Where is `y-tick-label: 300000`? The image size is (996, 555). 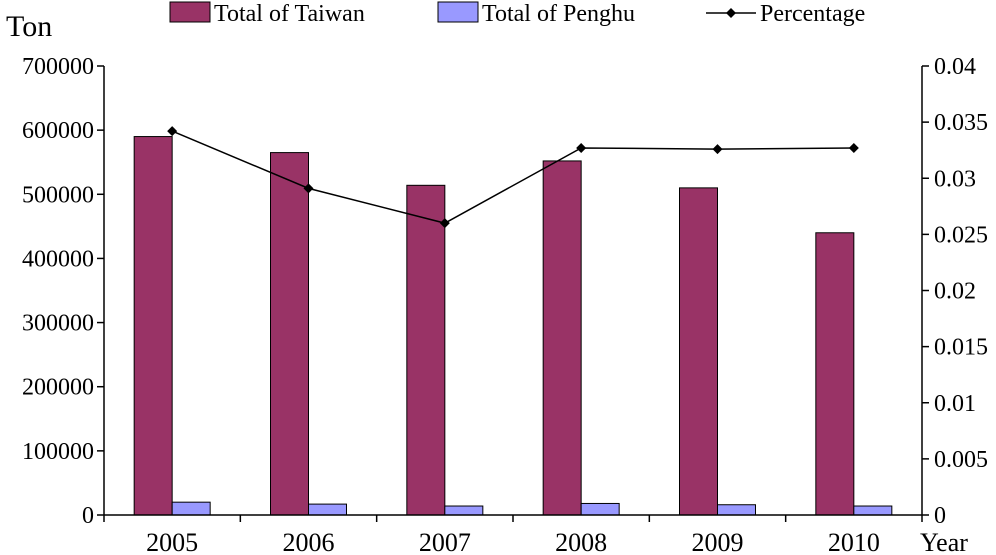 y-tick-label: 300000 is located at coordinates (58, 324).